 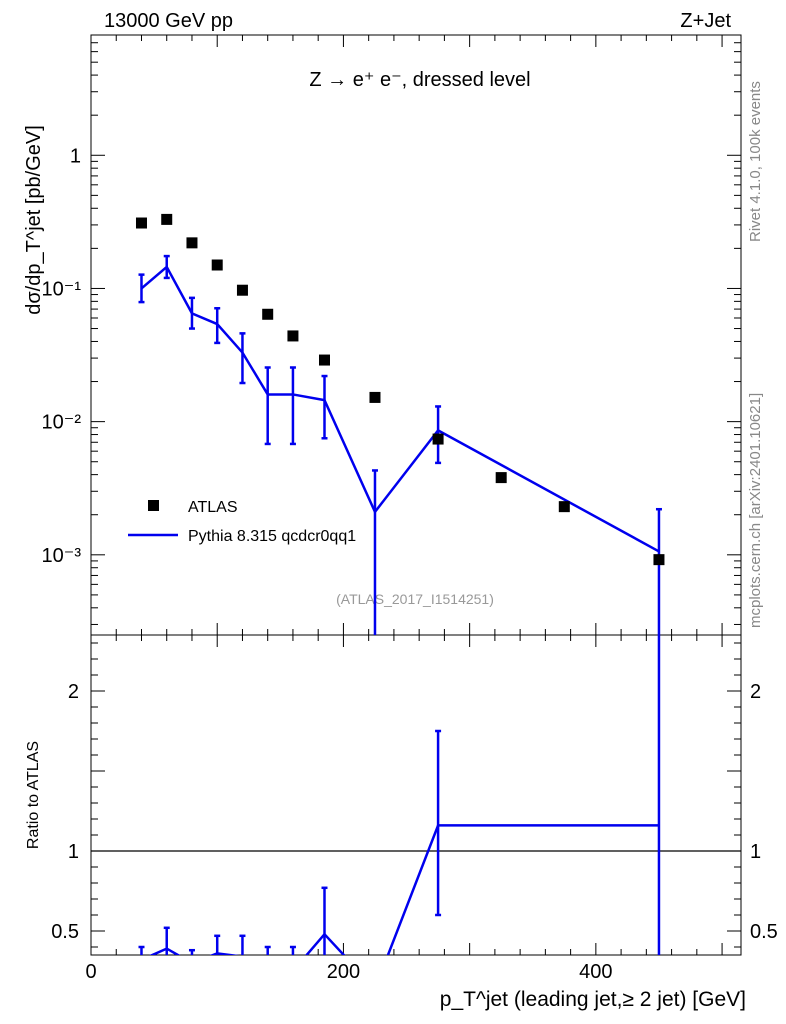 I want to click on process-label: Z+Jet, so click(x=705, y=21).